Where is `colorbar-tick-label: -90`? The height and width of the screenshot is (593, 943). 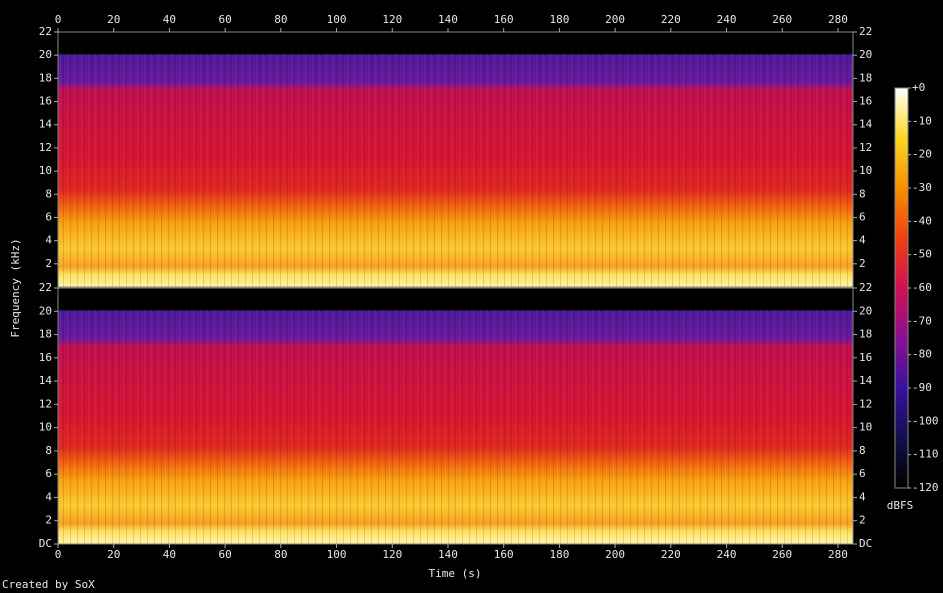 colorbar-tick-label: -90 is located at coordinates (922, 387).